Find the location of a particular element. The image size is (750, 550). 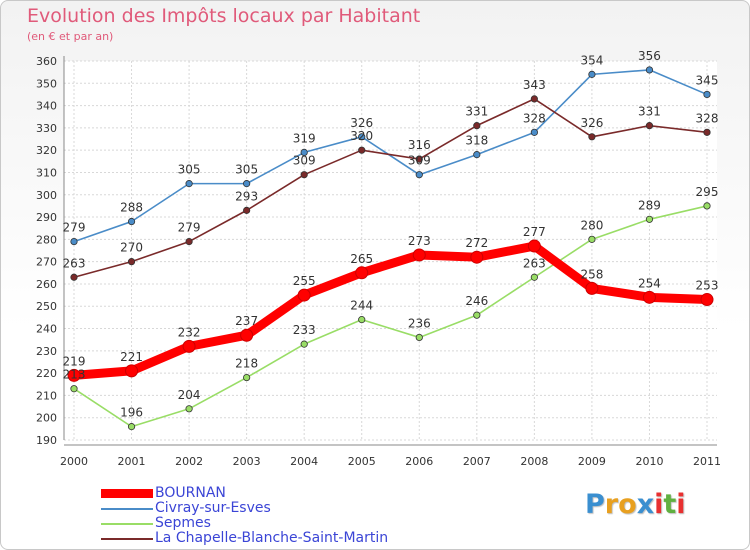

y-tick-label: 200 is located at coordinates (46, 418).